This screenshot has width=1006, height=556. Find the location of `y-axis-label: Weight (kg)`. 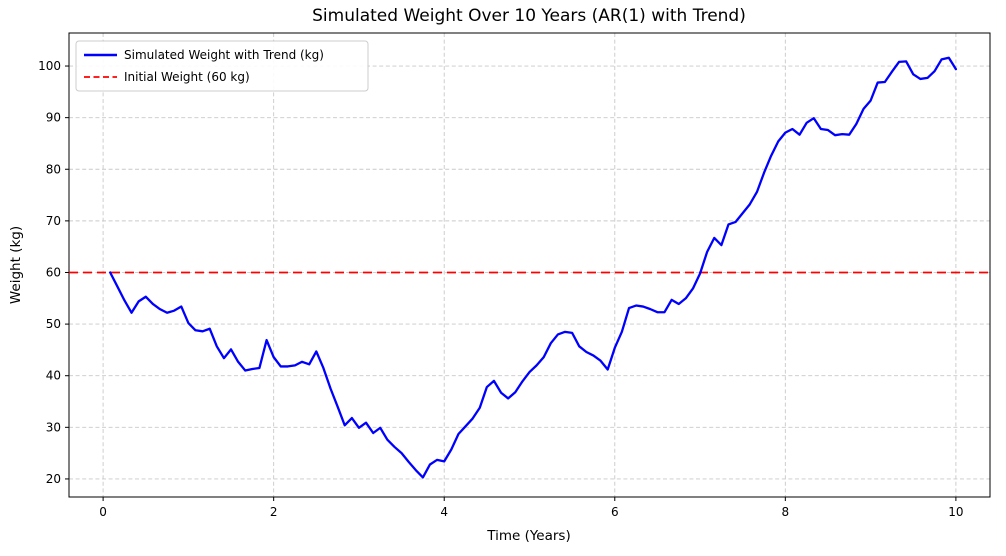

y-axis-label: Weight (kg) is located at coordinates (16, 265).